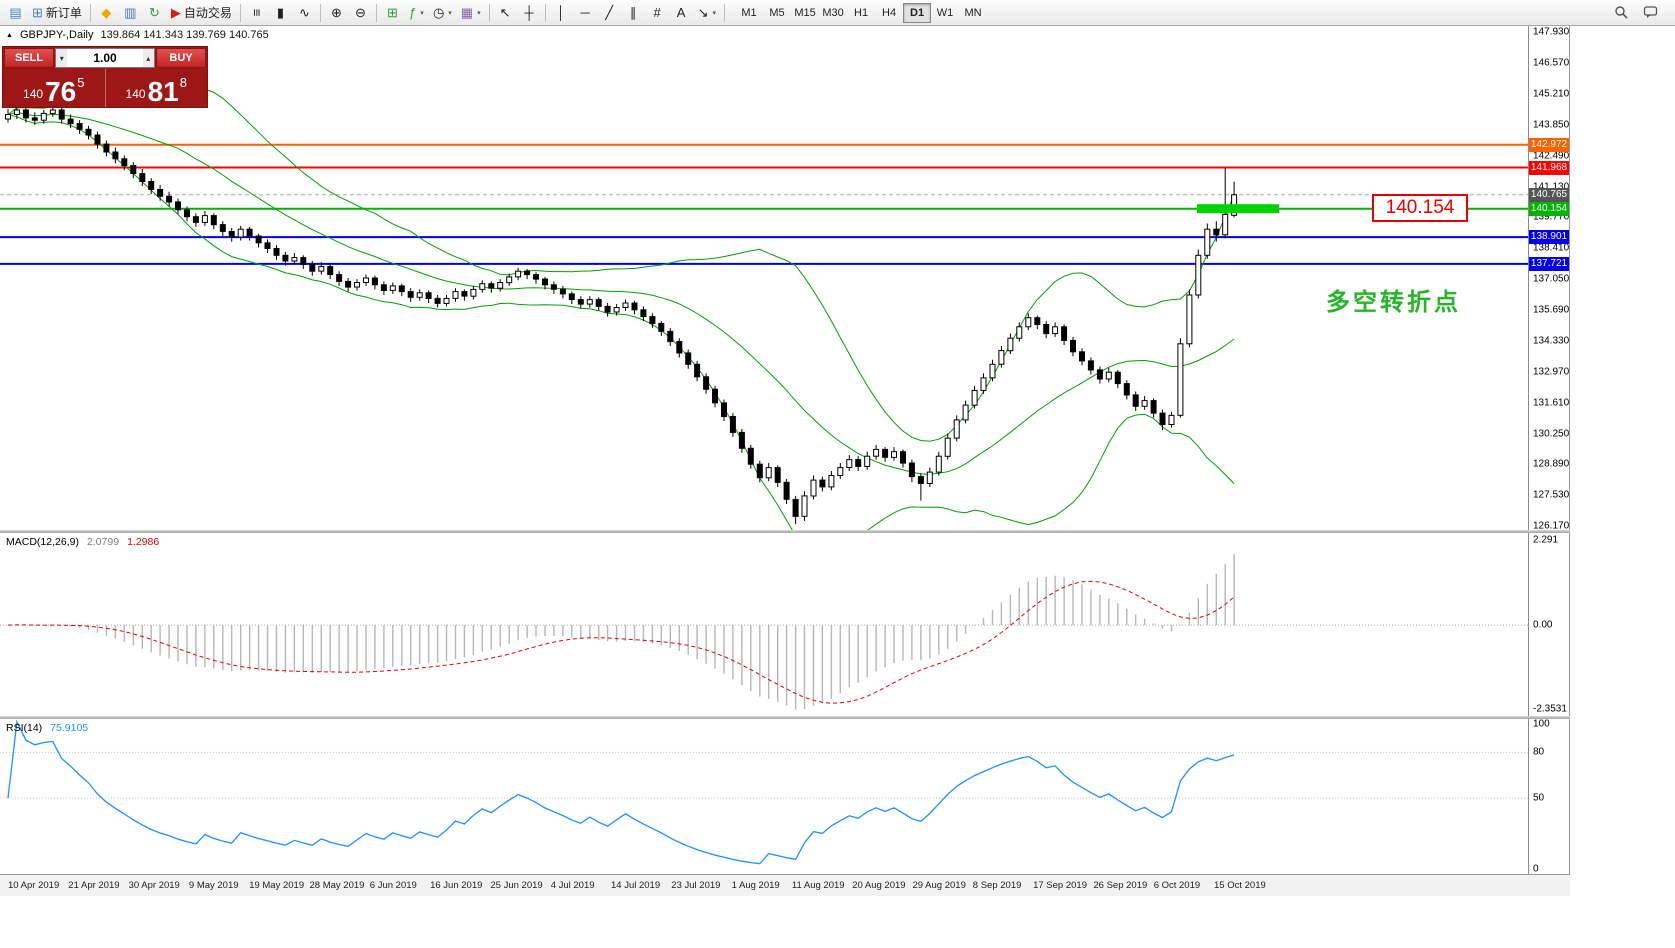  What do you see at coordinates (106, 13) in the screenshot?
I see `metaeditor-icon: ◆` at bounding box center [106, 13].